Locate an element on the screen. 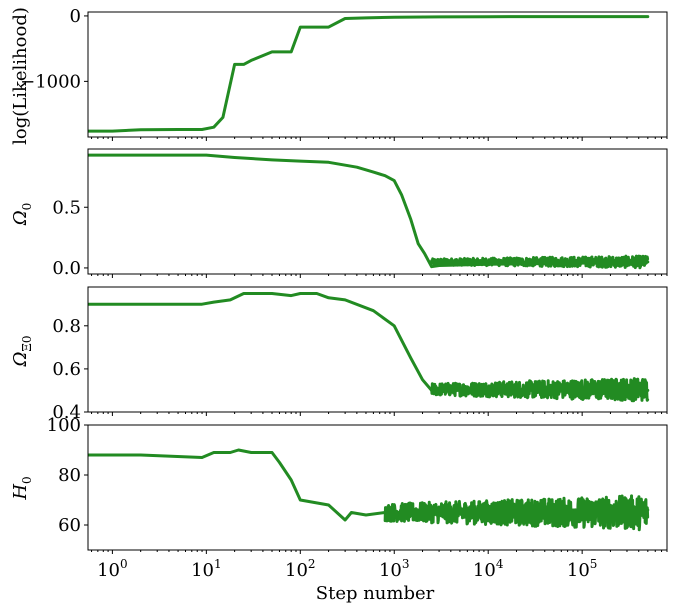 The image size is (674, 613). panel-3-ytick-label: 0.6 is located at coordinates (66, 369).